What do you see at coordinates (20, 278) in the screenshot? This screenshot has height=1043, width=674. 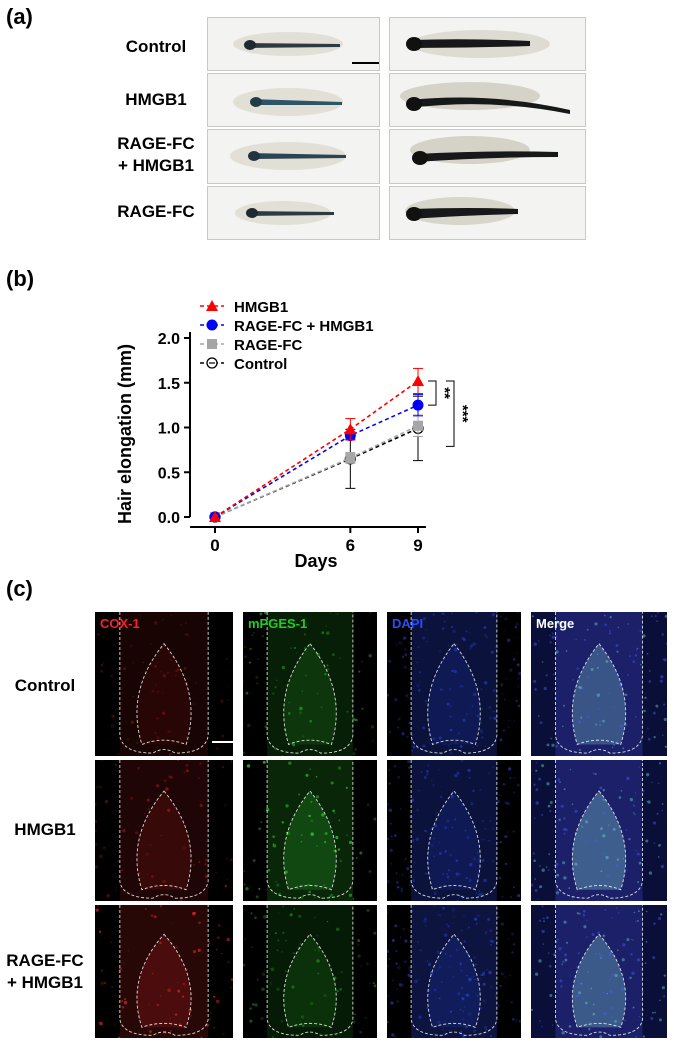 I see `panel-b-letter: (b)` at bounding box center [20, 278].